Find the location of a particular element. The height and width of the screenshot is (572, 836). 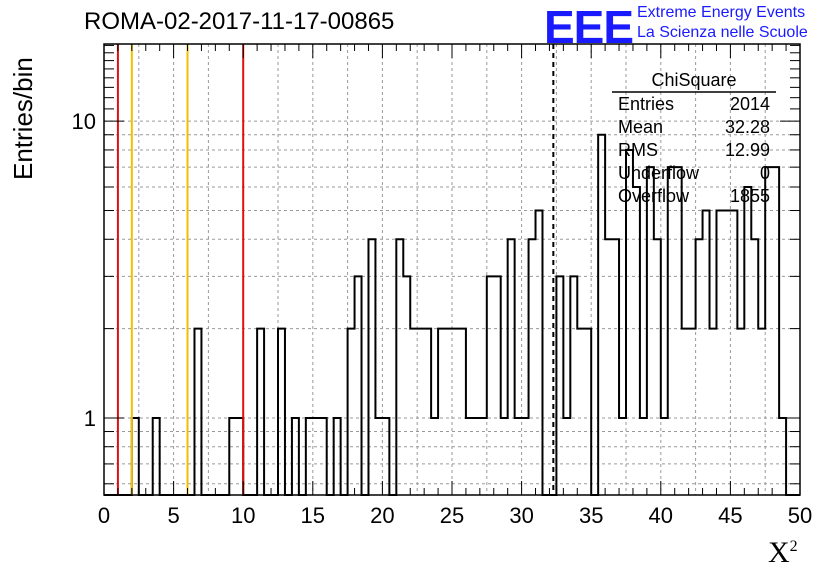

x-tick-label: 15 is located at coordinates (313, 515).